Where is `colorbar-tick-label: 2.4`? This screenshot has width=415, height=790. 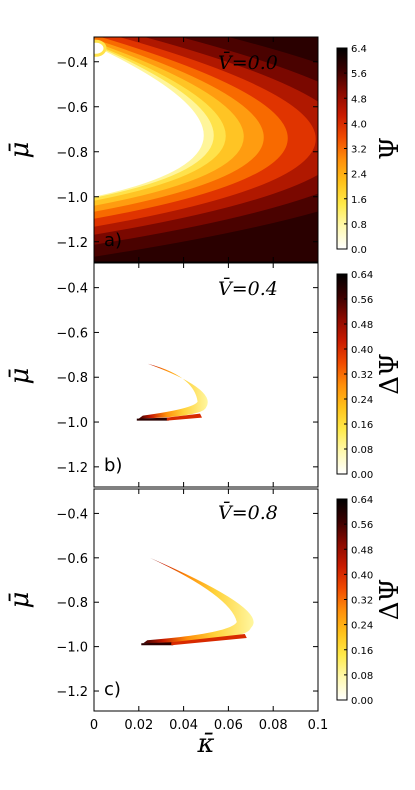 colorbar-tick-label: 2.4 is located at coordinates (359, 175).